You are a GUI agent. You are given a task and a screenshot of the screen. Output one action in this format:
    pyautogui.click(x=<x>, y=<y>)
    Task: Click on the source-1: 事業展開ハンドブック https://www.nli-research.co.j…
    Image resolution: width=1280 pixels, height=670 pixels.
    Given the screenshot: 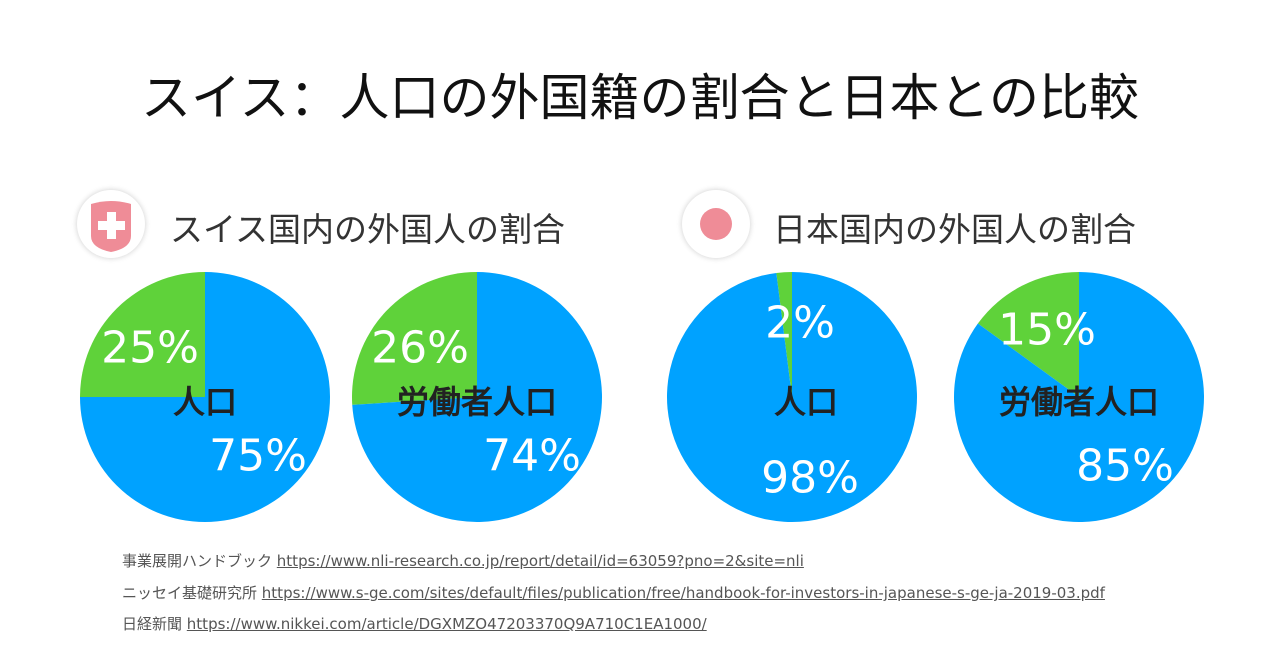 What is the action you would take?
    pyautogui.click(x=463, y=560)
    